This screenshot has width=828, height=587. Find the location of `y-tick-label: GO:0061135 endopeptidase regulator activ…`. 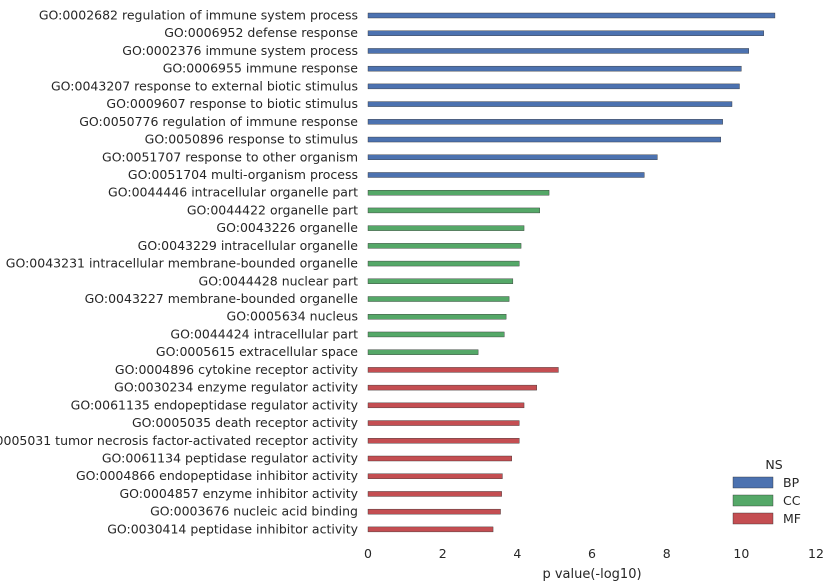

y-tick-label: GO:0061135 endopeptidase regulator activ… is located at coordinates (215, 404).